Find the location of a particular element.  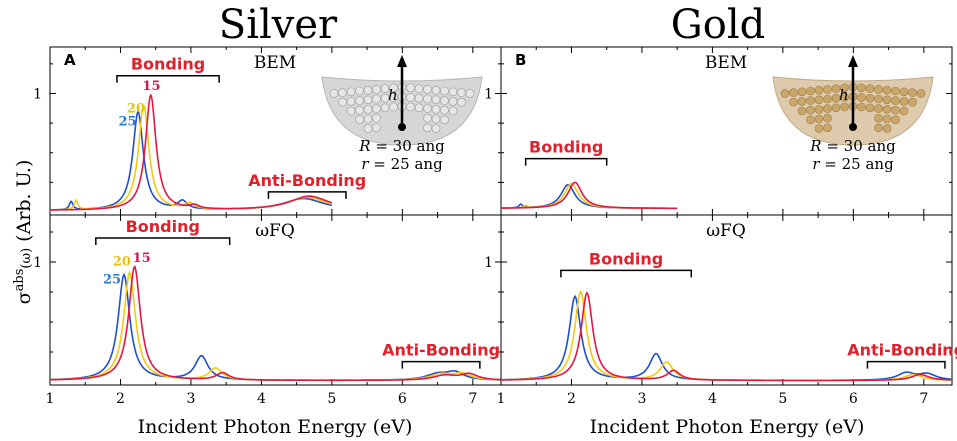

peak-label-25: 25 is located at coordinates (127, 121).